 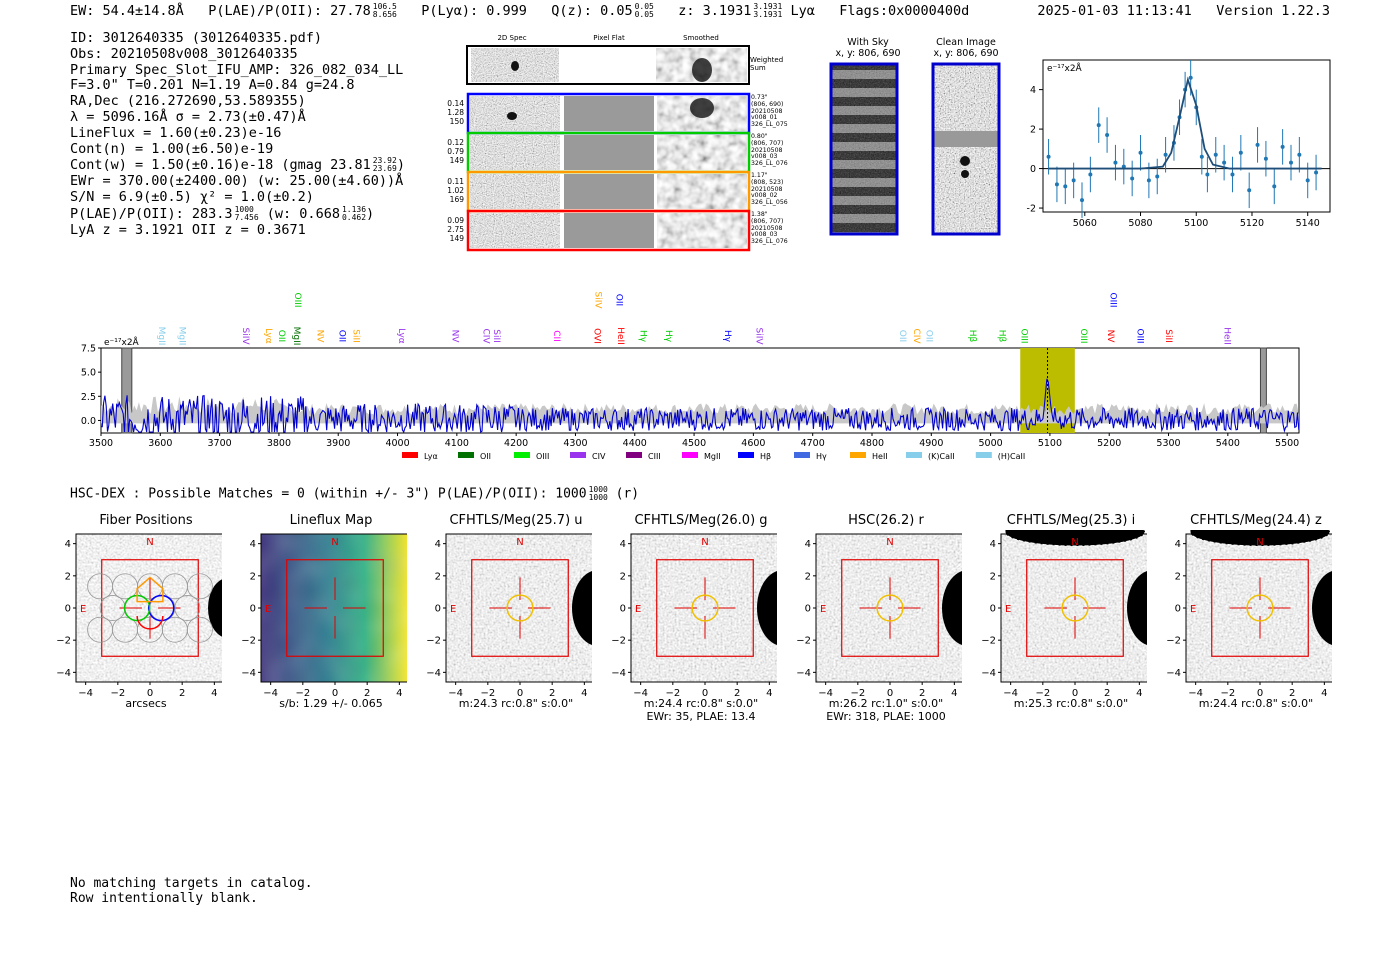 What do you see at coordinates (556, 336) in the screenshot?
I see `line-label: CII` at bounding box center [556, 336].